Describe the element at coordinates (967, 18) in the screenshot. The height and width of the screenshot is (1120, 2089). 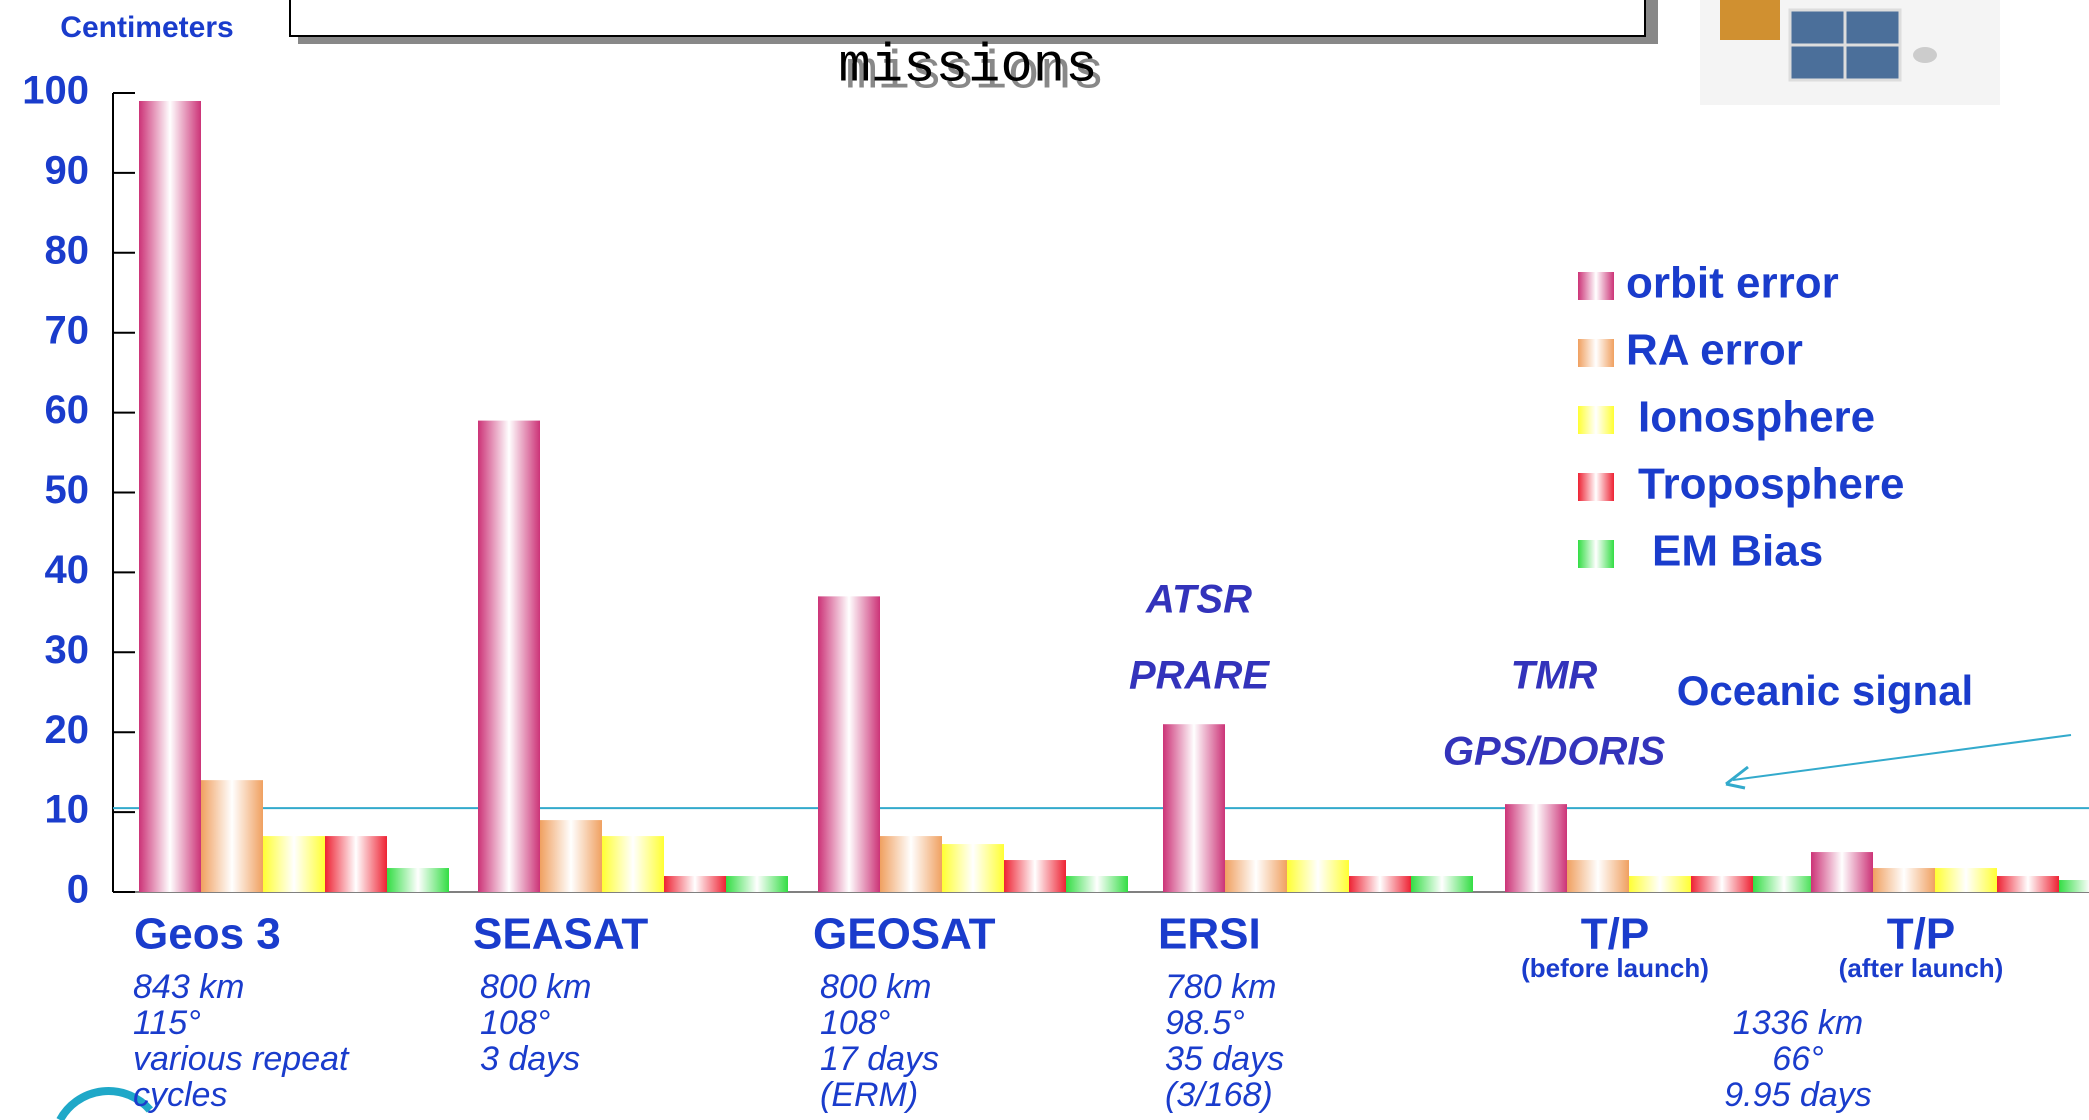
I see `title-box` at that location.